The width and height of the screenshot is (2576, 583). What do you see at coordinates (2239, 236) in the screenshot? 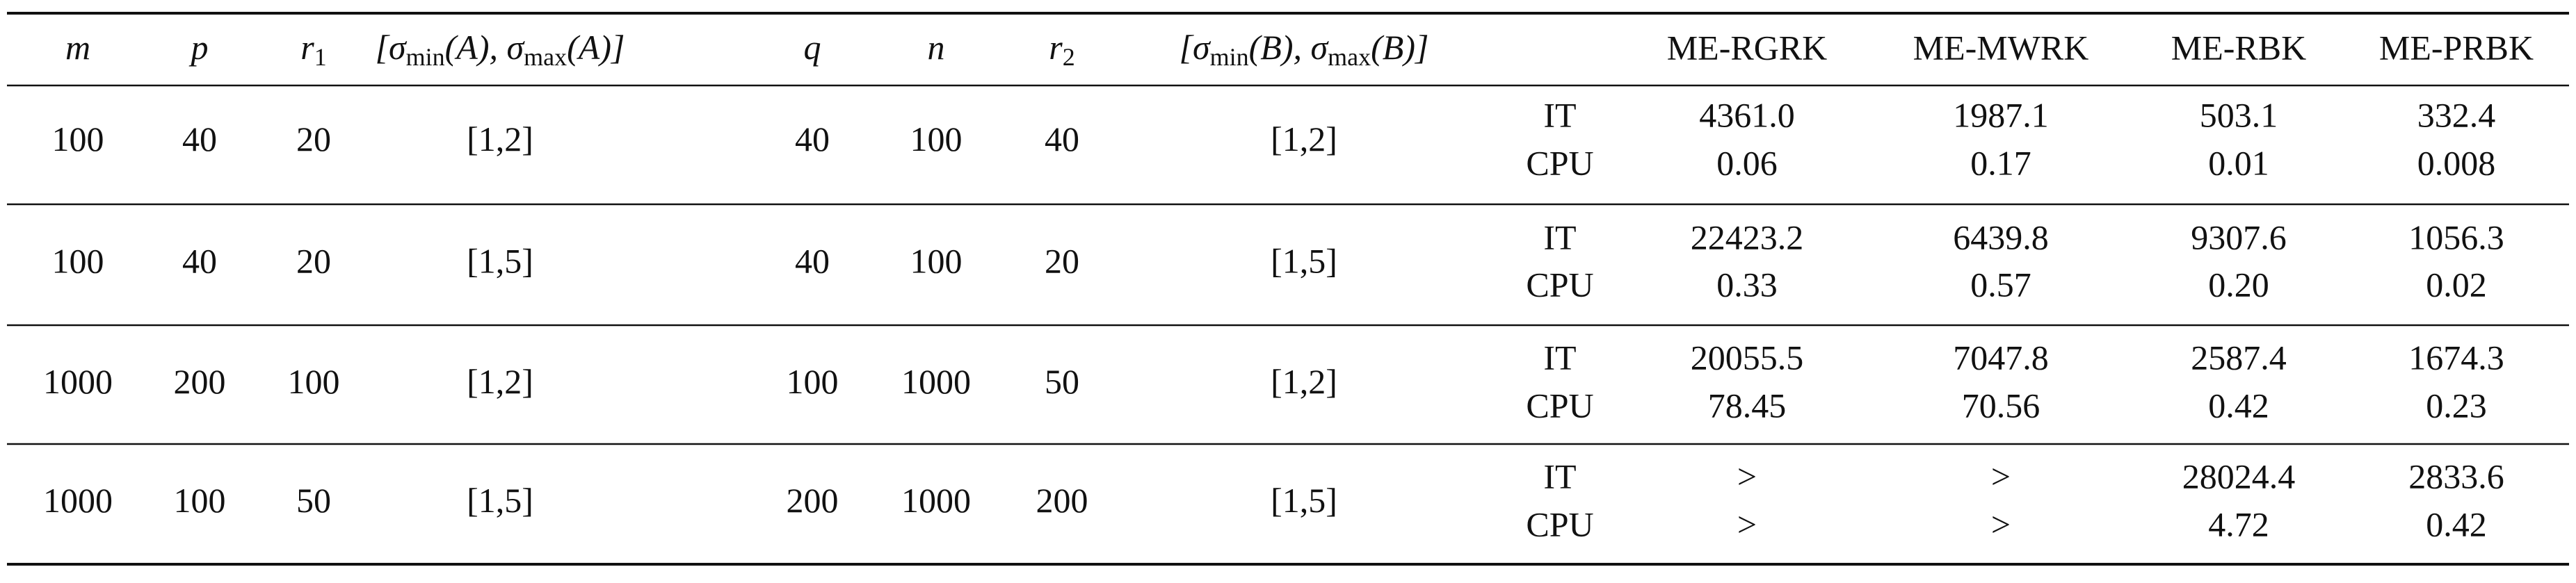
I see `result-cell: 9307.6` at bounding box center [2239, 236].